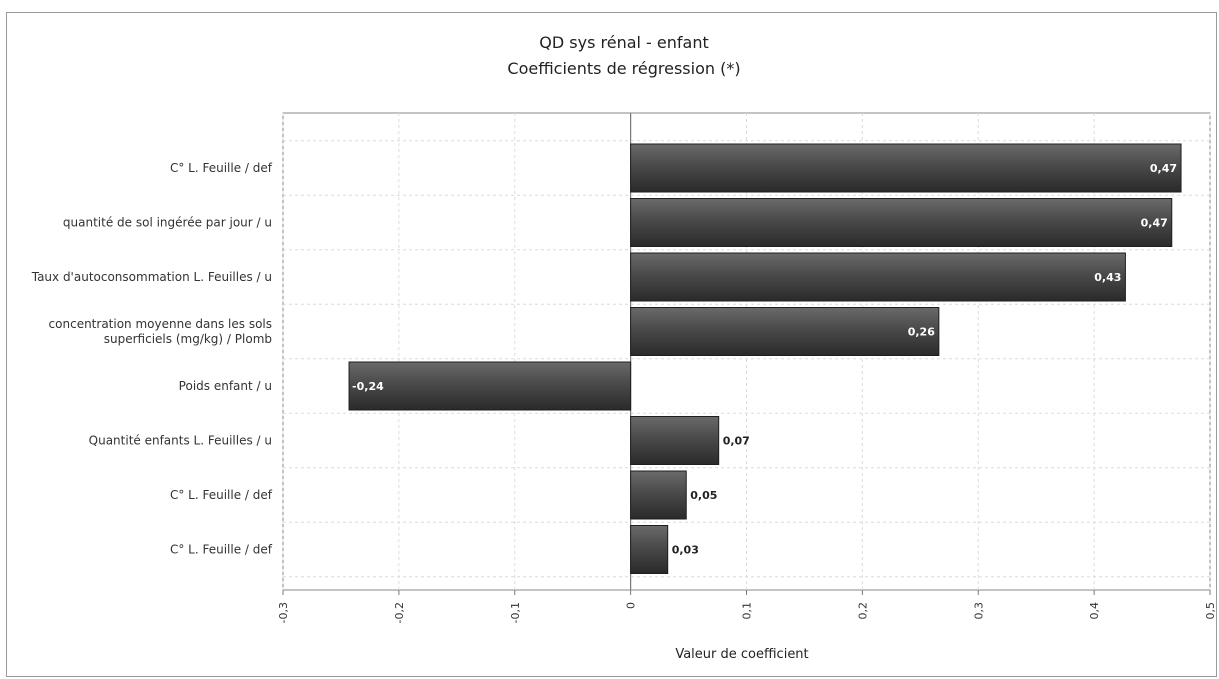  What do you see at coordinates (736, 441) in the screenshot?
I see `data-label: 0,07` at bounding box center [736, 441].